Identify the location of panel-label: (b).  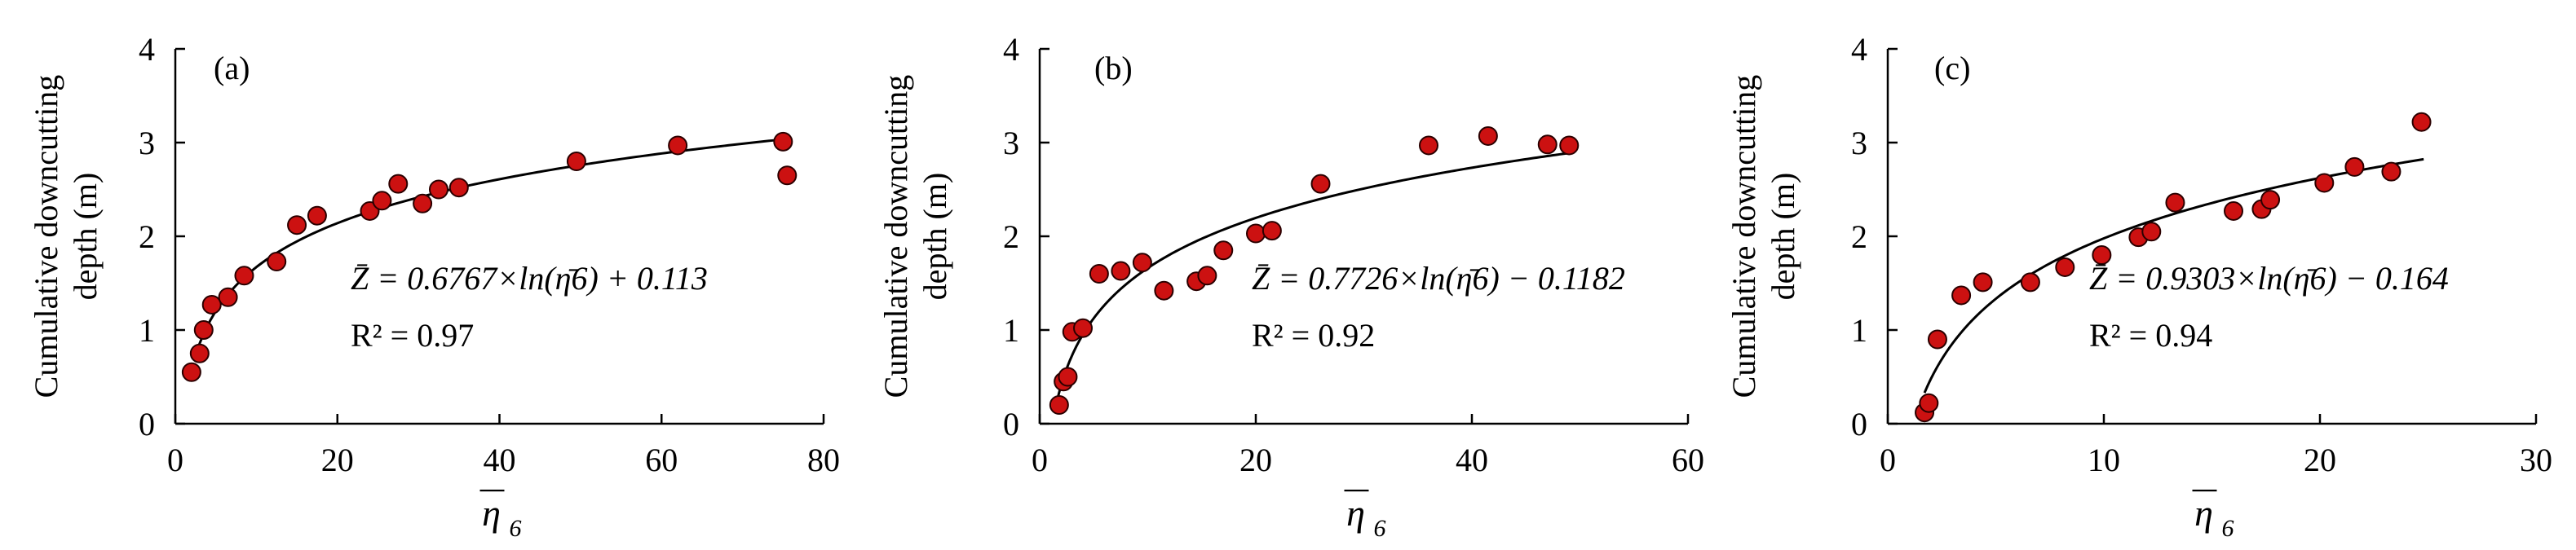
(1113, 68).